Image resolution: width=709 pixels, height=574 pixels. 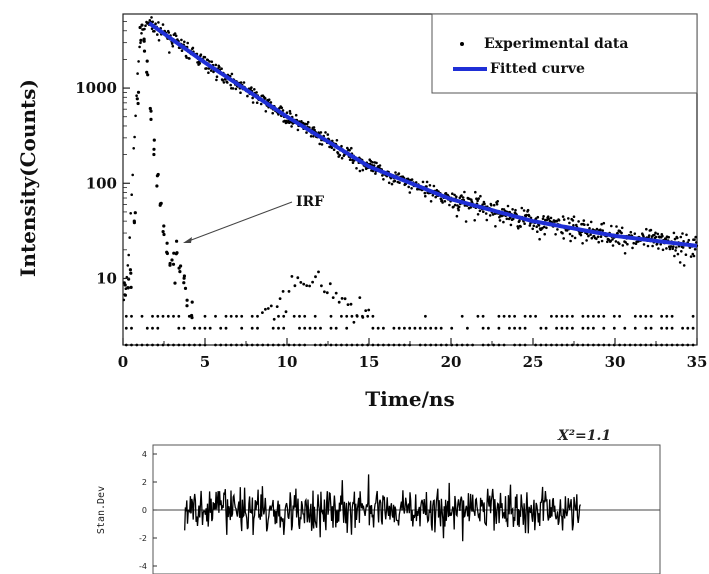 I want to click on irf-arrow, so click(x=239, y=222).